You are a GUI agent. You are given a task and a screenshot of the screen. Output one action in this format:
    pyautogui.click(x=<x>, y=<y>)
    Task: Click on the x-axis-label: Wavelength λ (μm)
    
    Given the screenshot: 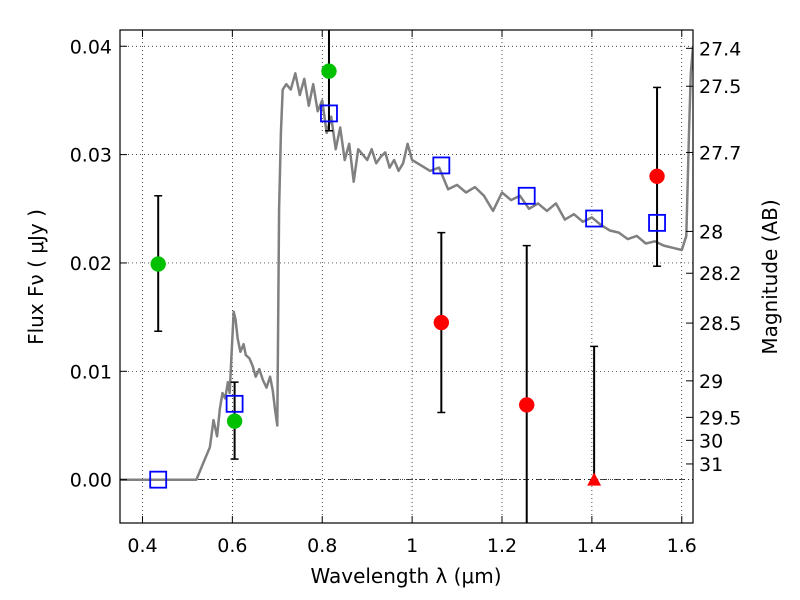 What is the action you would take?
    pyautogui.click(x=405, y=576)
    